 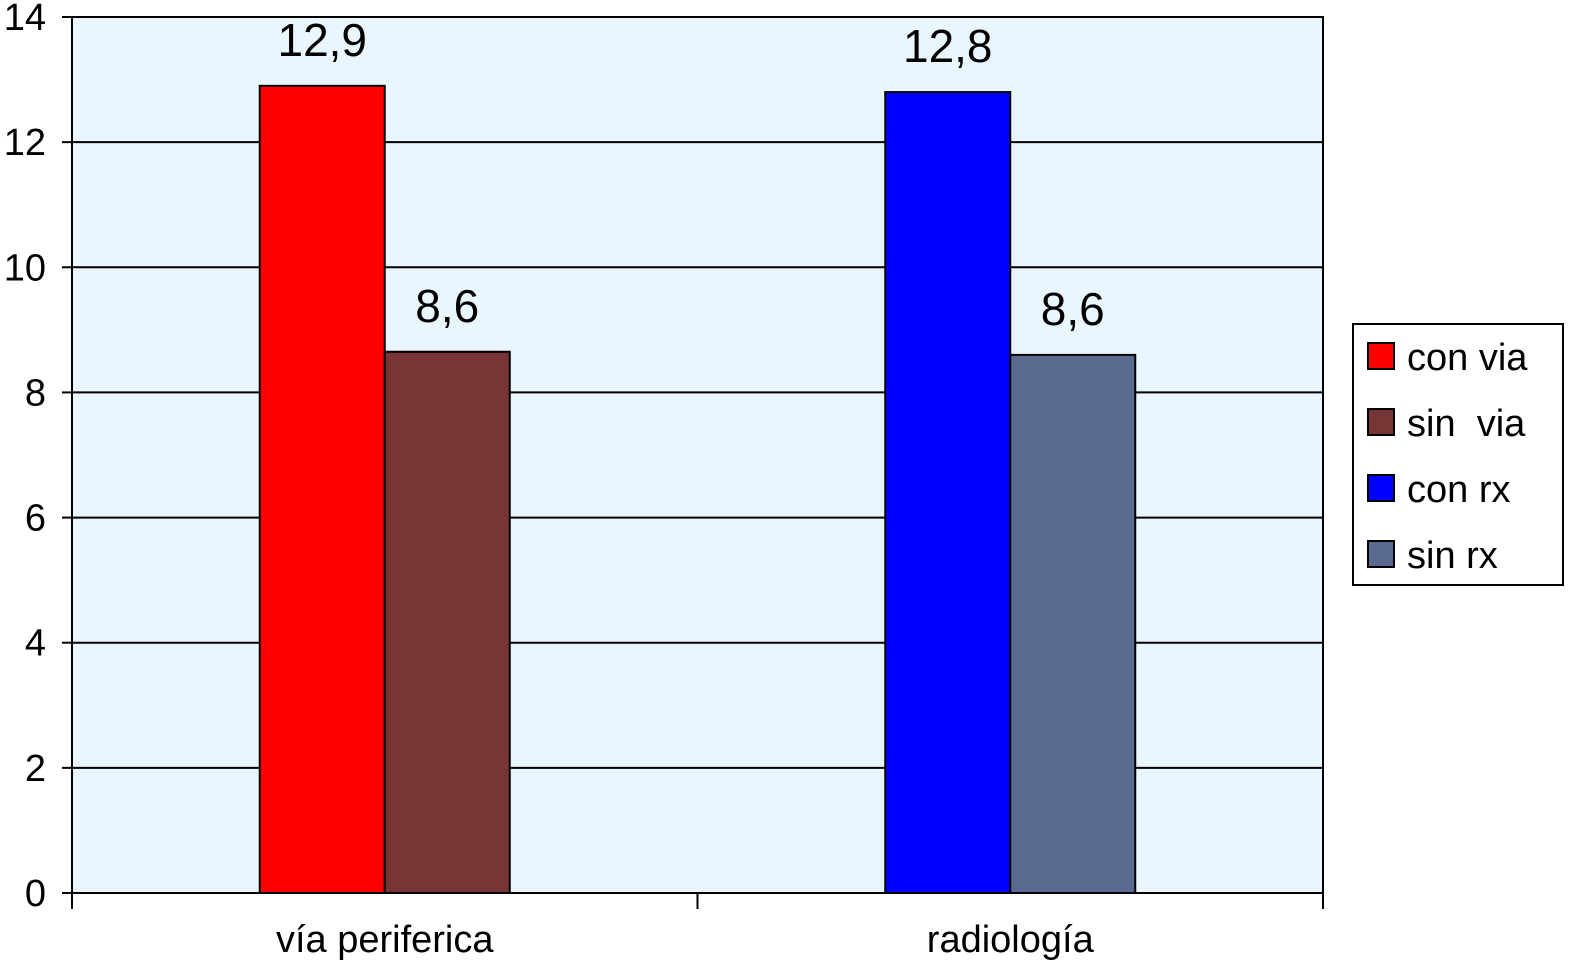 I want to click on data-label: 12,9, so click(x=322, y=40).